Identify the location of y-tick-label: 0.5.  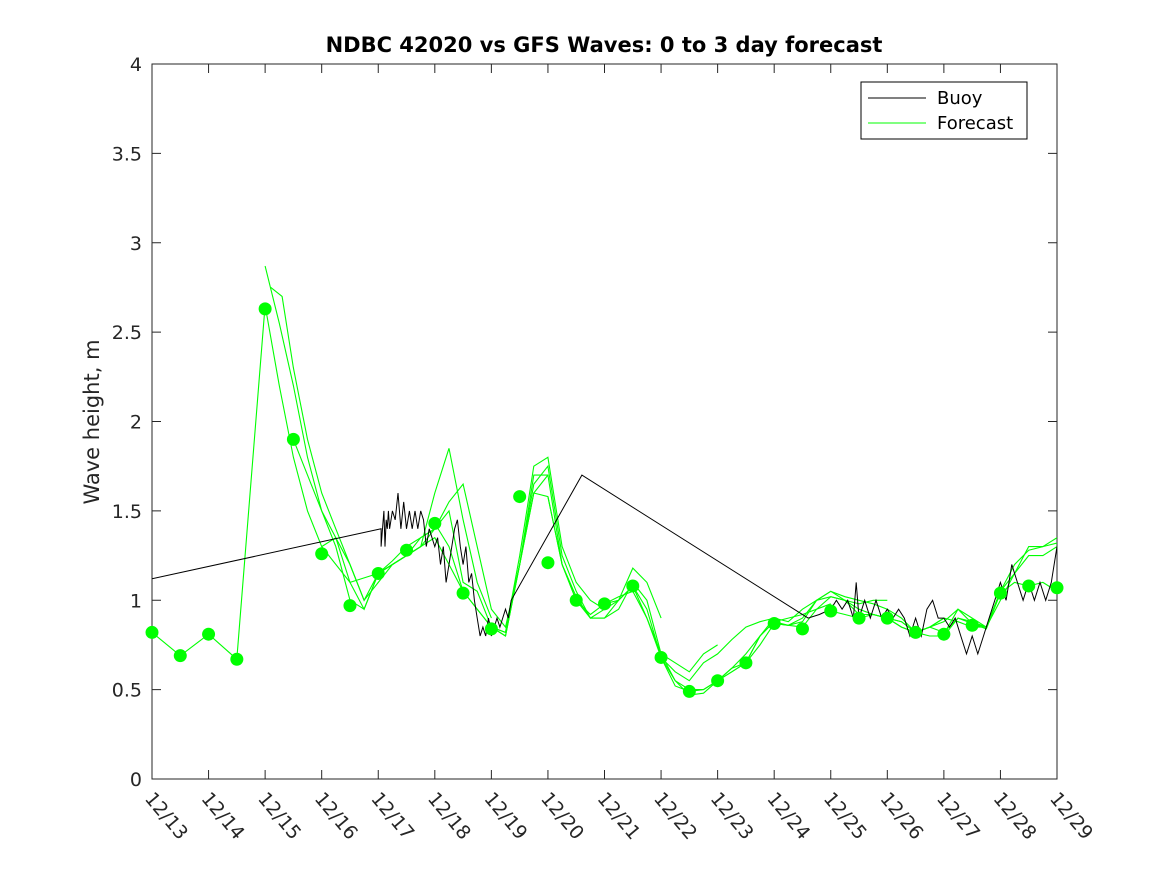
(127, 691).